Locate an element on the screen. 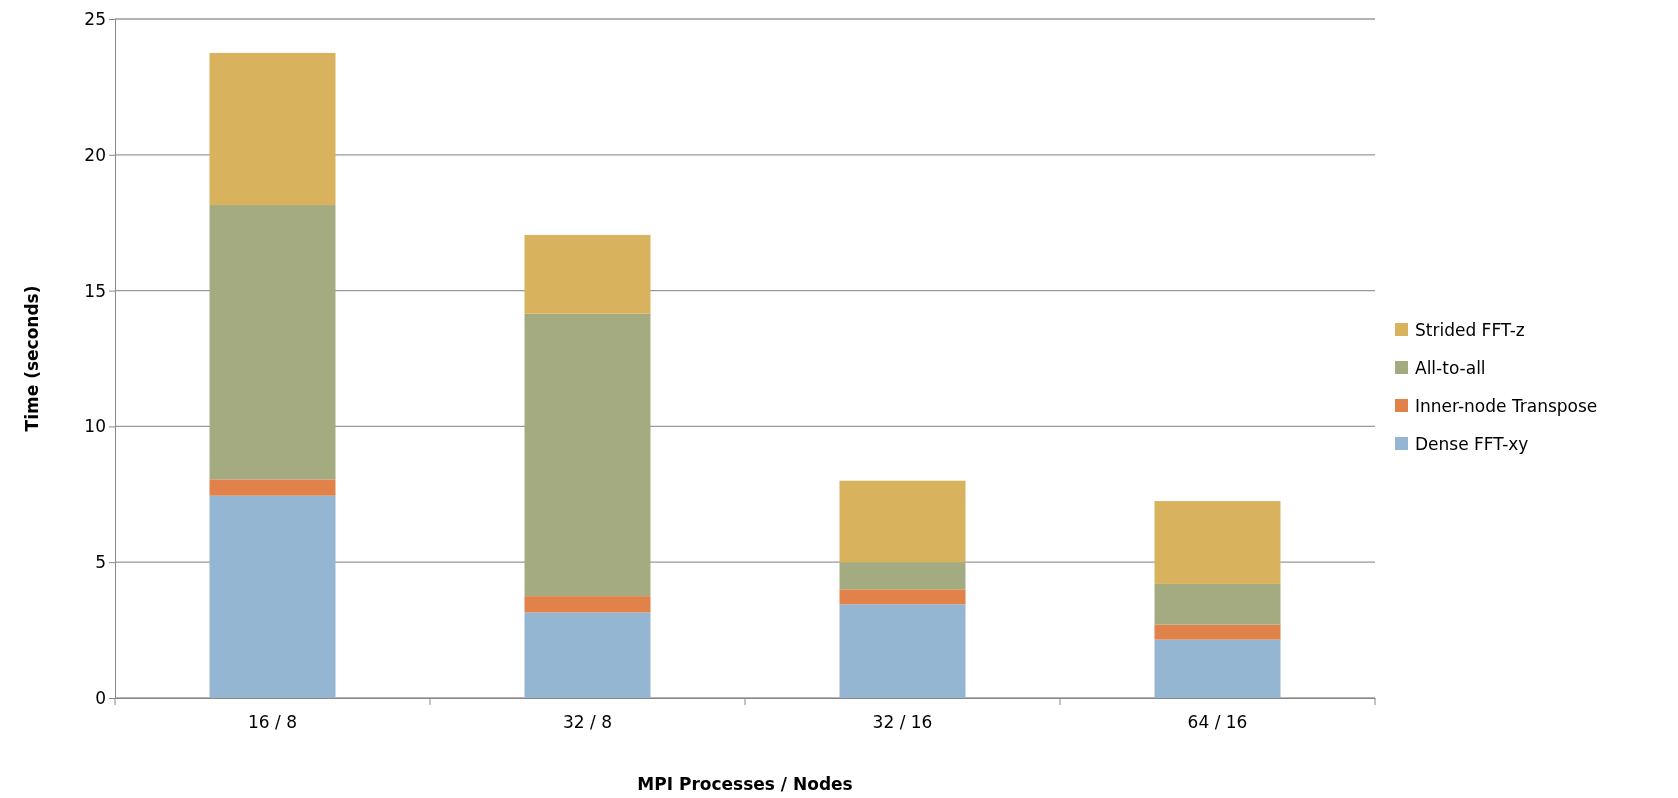  y-tick-label: 25 is located at coordinates (95, 18).